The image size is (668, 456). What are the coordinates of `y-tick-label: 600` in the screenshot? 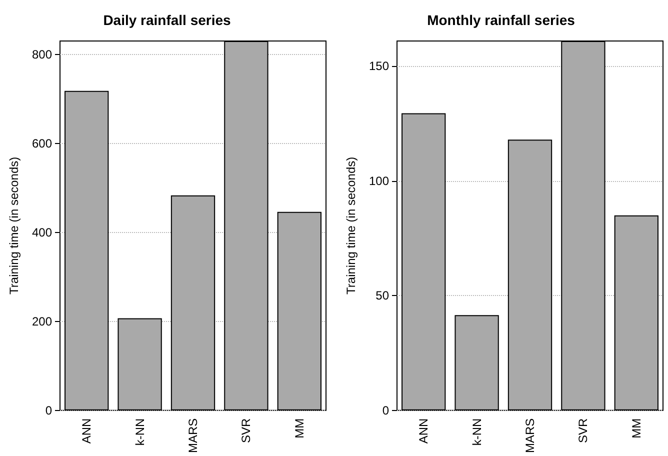 It's located at (42, 143).